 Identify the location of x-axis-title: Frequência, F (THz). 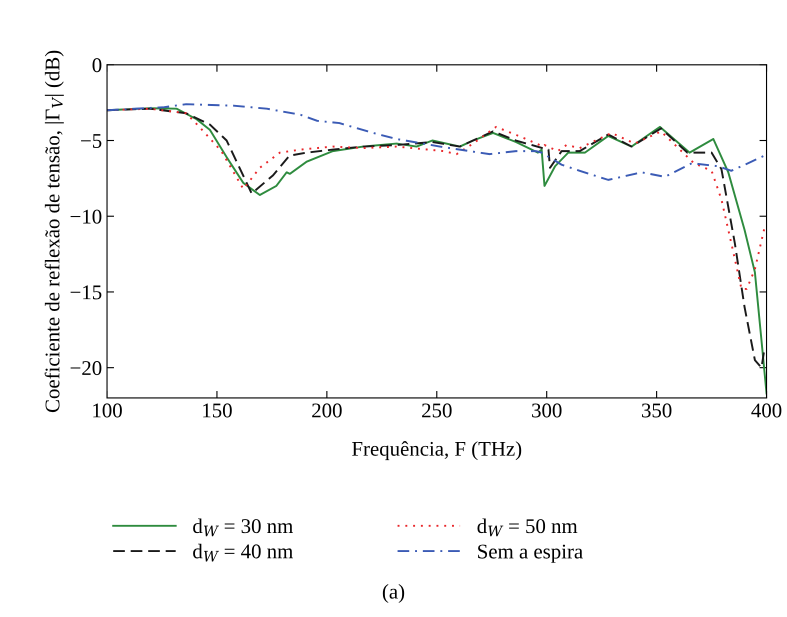
(437, 450).